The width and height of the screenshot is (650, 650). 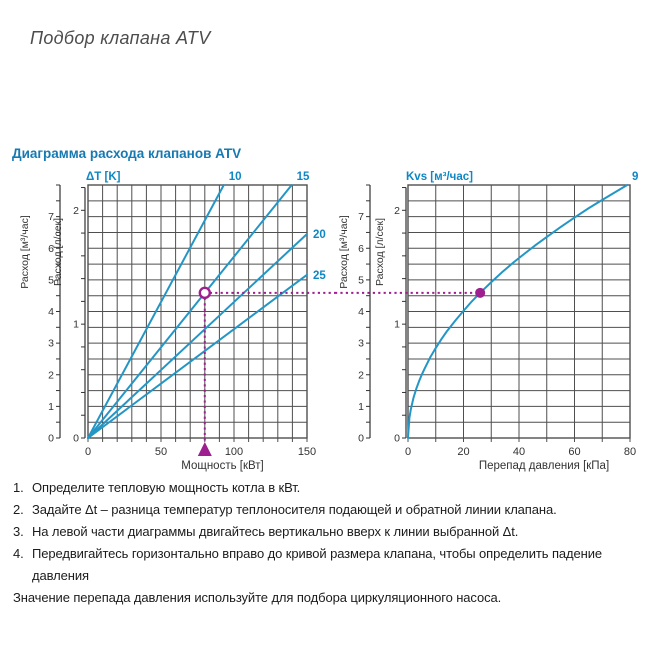 I want to click on svg-text: 10, so click(x=235, y=177).